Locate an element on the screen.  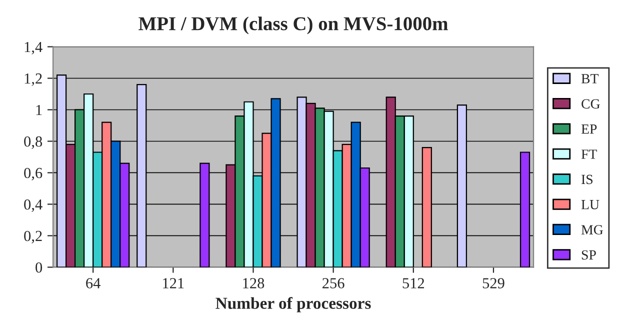
legend-label: LU is located at coordinates (590, 205).